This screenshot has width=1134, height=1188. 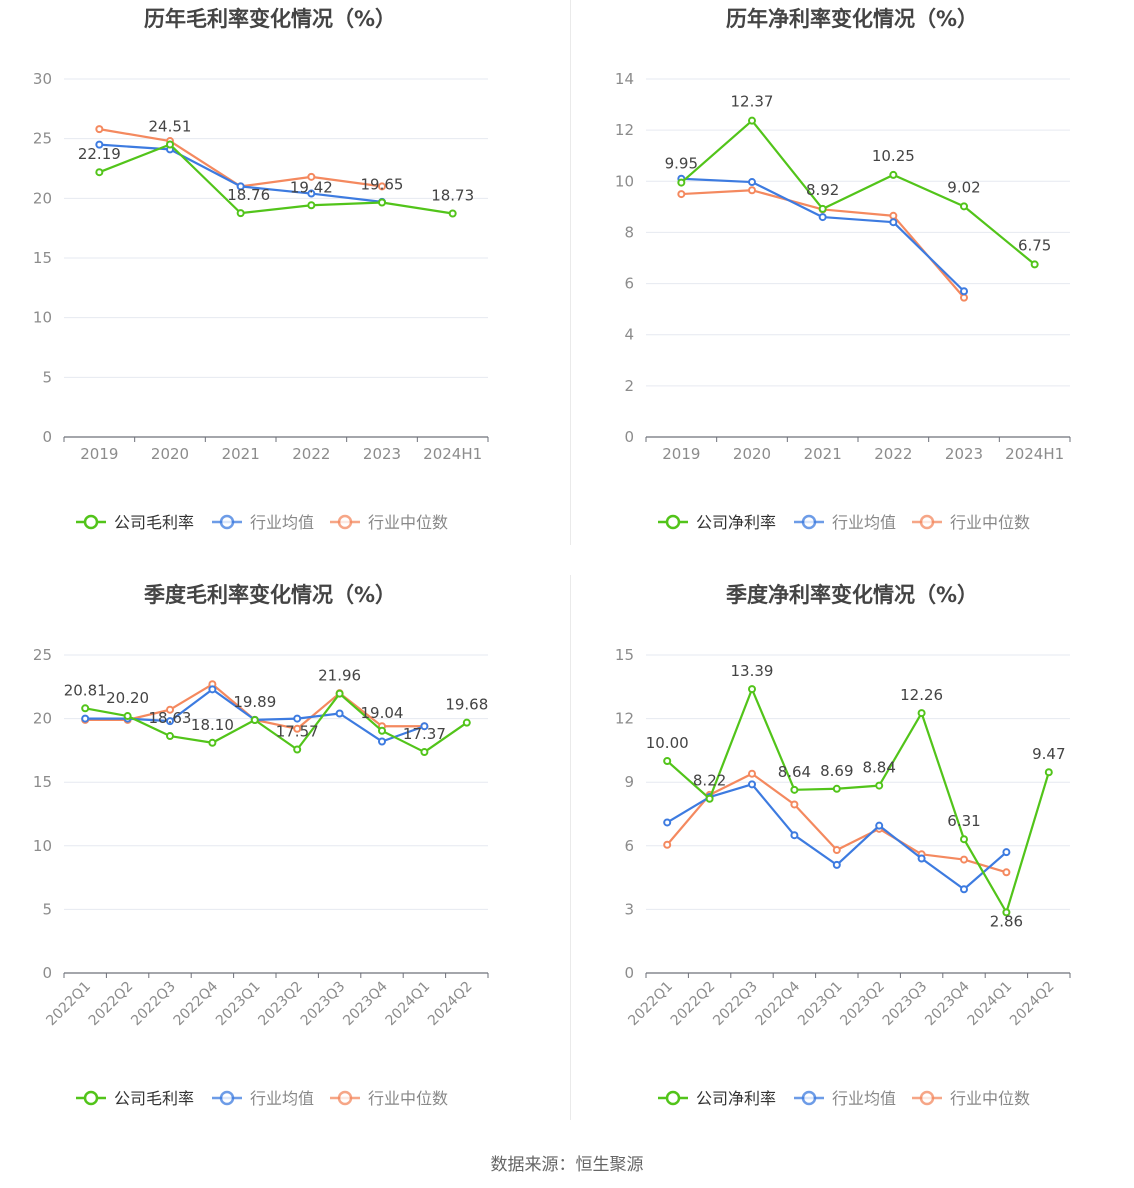 What do you see at coordinates (809, 522) in the screenshot?
I see `legend-marker-avg` at bounding box center [809, 522].